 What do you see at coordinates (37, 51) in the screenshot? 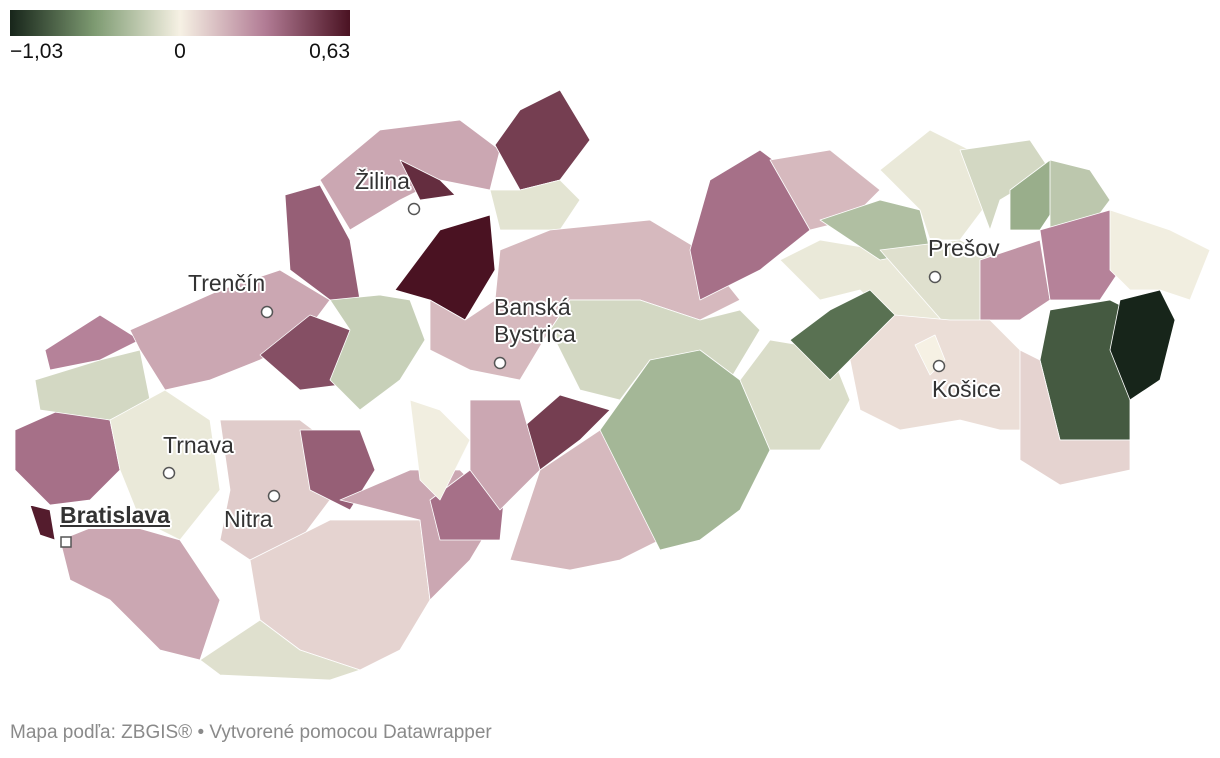
I see `legend-tick-label: −1,03` at bounding box center [37, 51].